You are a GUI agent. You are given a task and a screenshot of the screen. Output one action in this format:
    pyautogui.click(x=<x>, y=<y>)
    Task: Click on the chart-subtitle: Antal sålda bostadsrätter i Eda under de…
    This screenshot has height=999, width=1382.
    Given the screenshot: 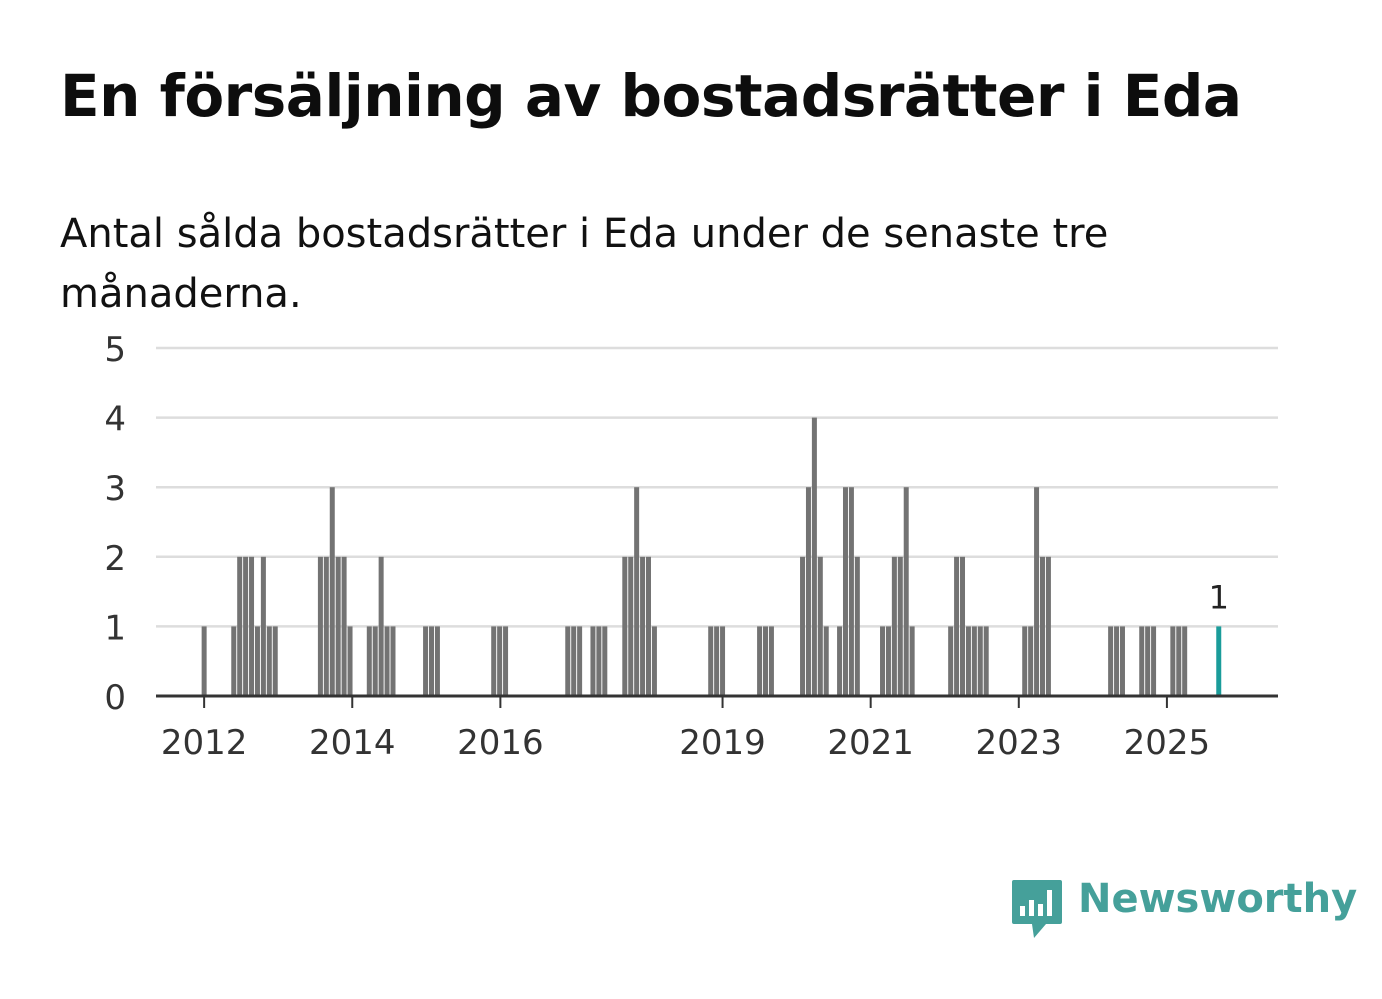 What is the action you would take?
    pyautogui.click(x=584, y=264)
    